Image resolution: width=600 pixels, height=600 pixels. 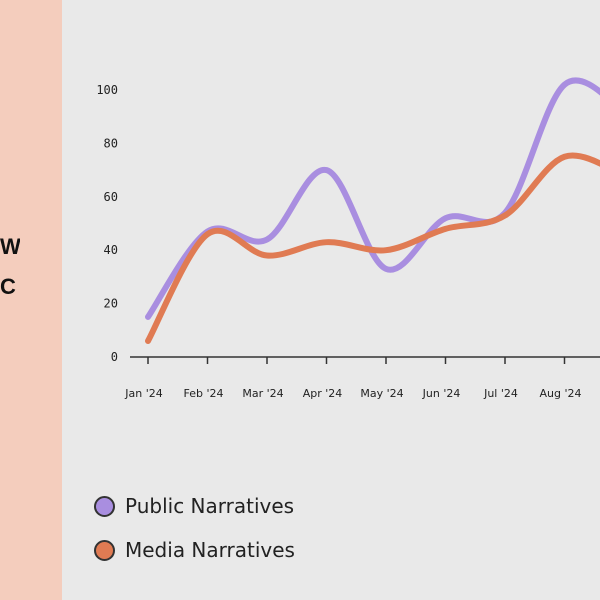 I want to click on side-panel-text-1: W, so click(x=10, y=246).